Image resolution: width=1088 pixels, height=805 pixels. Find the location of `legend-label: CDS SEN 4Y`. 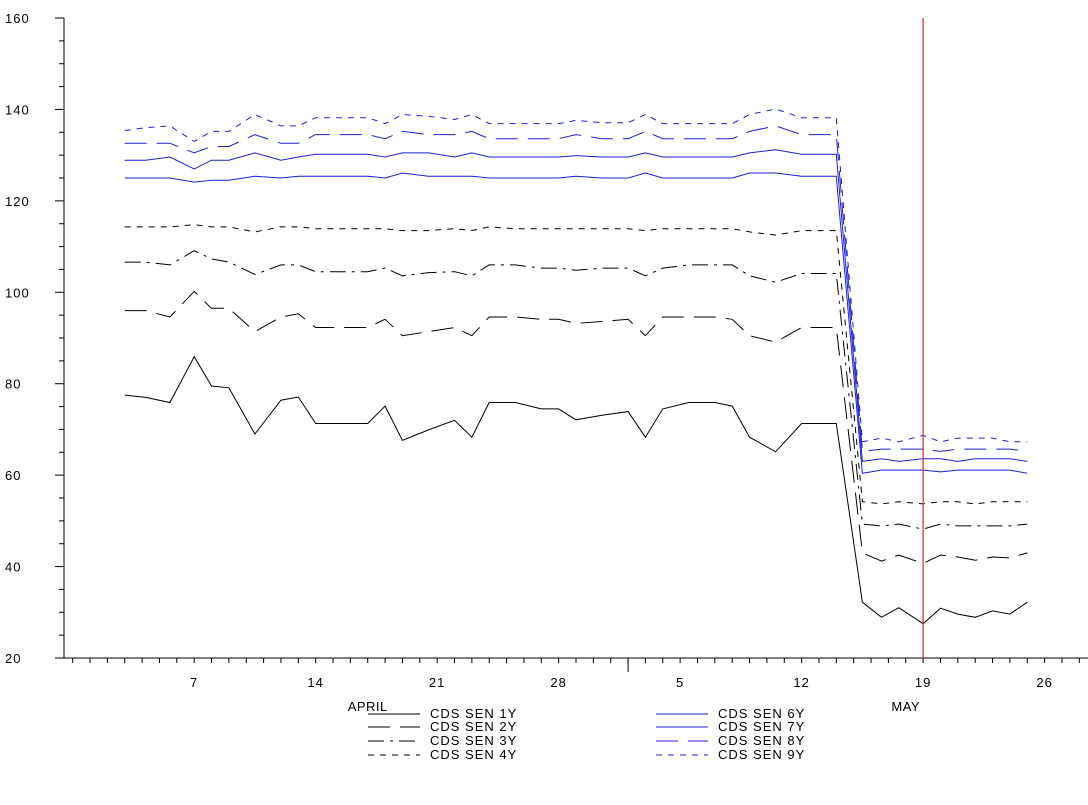

legend-label: CDS SEN 4Y is located at coordinates (473, 754).